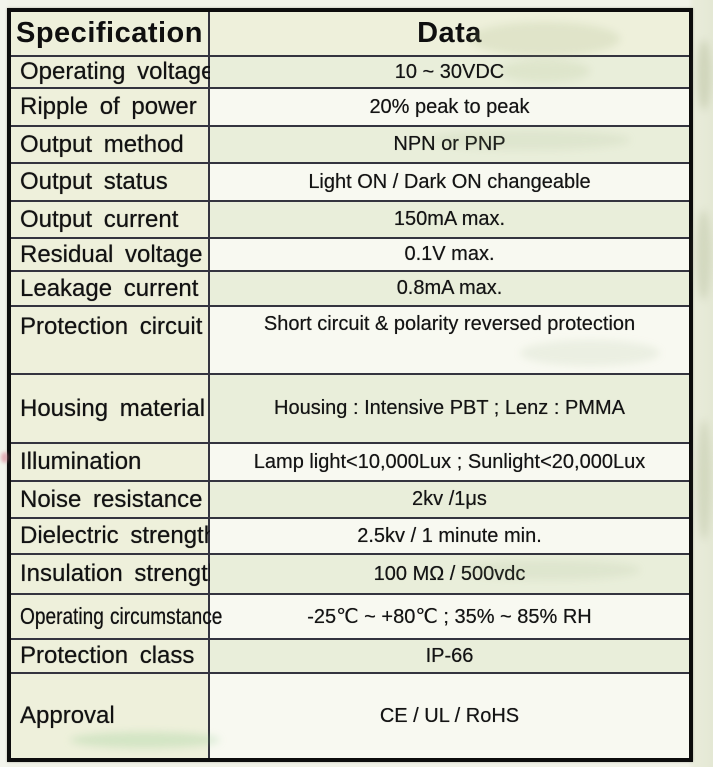 The width and height of the screenshot is (713, 767). Describe the element at coordinates (102, 144) in the screenshot. I see `spec-label: Output method` at that location.